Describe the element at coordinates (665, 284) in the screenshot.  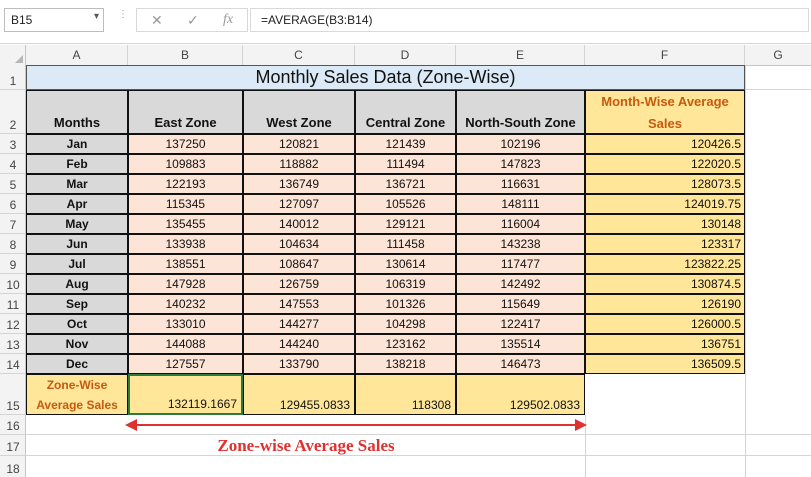
I see `month-average-cell: 130874.5` at that location.